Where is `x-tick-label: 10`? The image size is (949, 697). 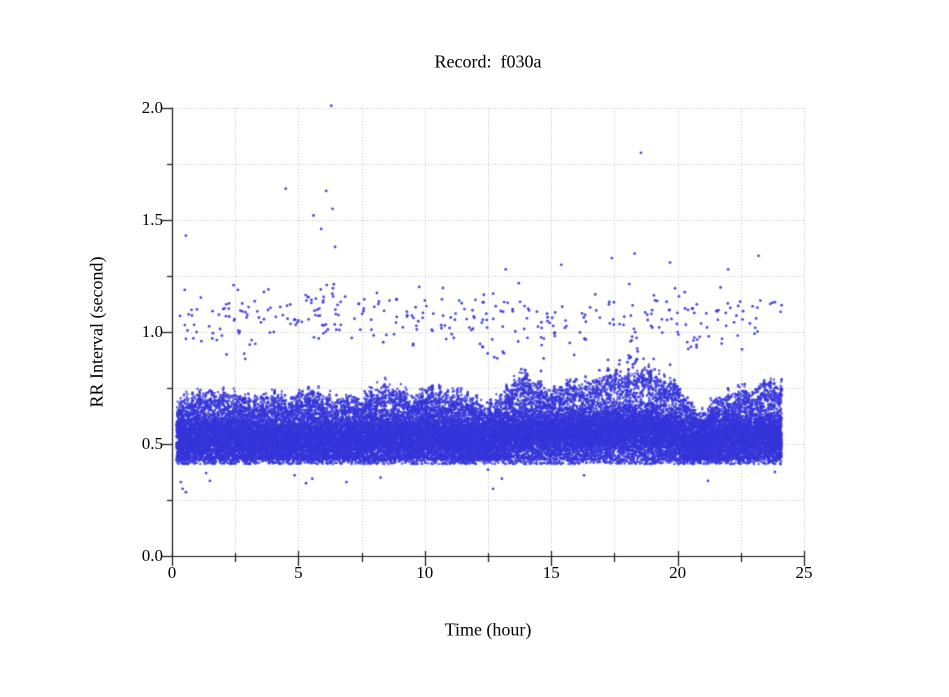 x-tick-label: 10 is located at coordinates (425, 572).